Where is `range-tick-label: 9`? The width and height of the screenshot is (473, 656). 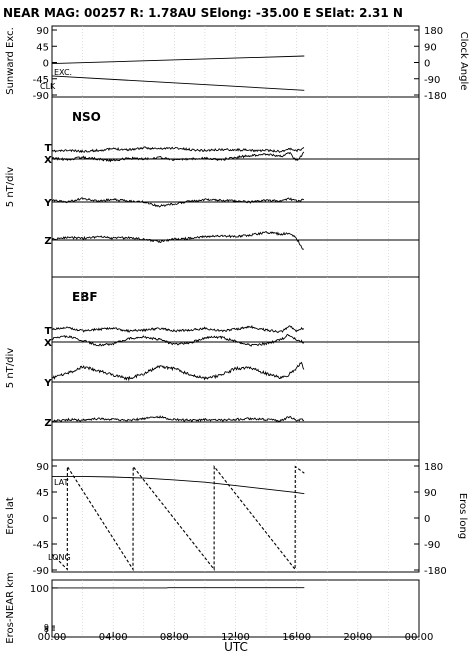
range-tick-label: 9 is located at coordinates (46, 627).